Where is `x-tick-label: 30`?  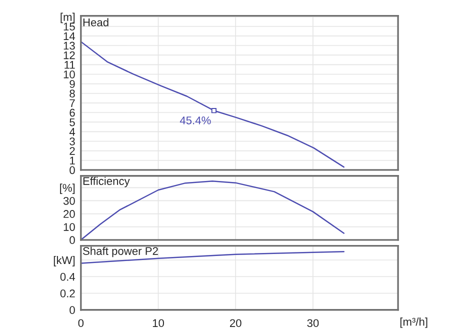 x-tick-label: 30 is located at coordinates (313, 323).